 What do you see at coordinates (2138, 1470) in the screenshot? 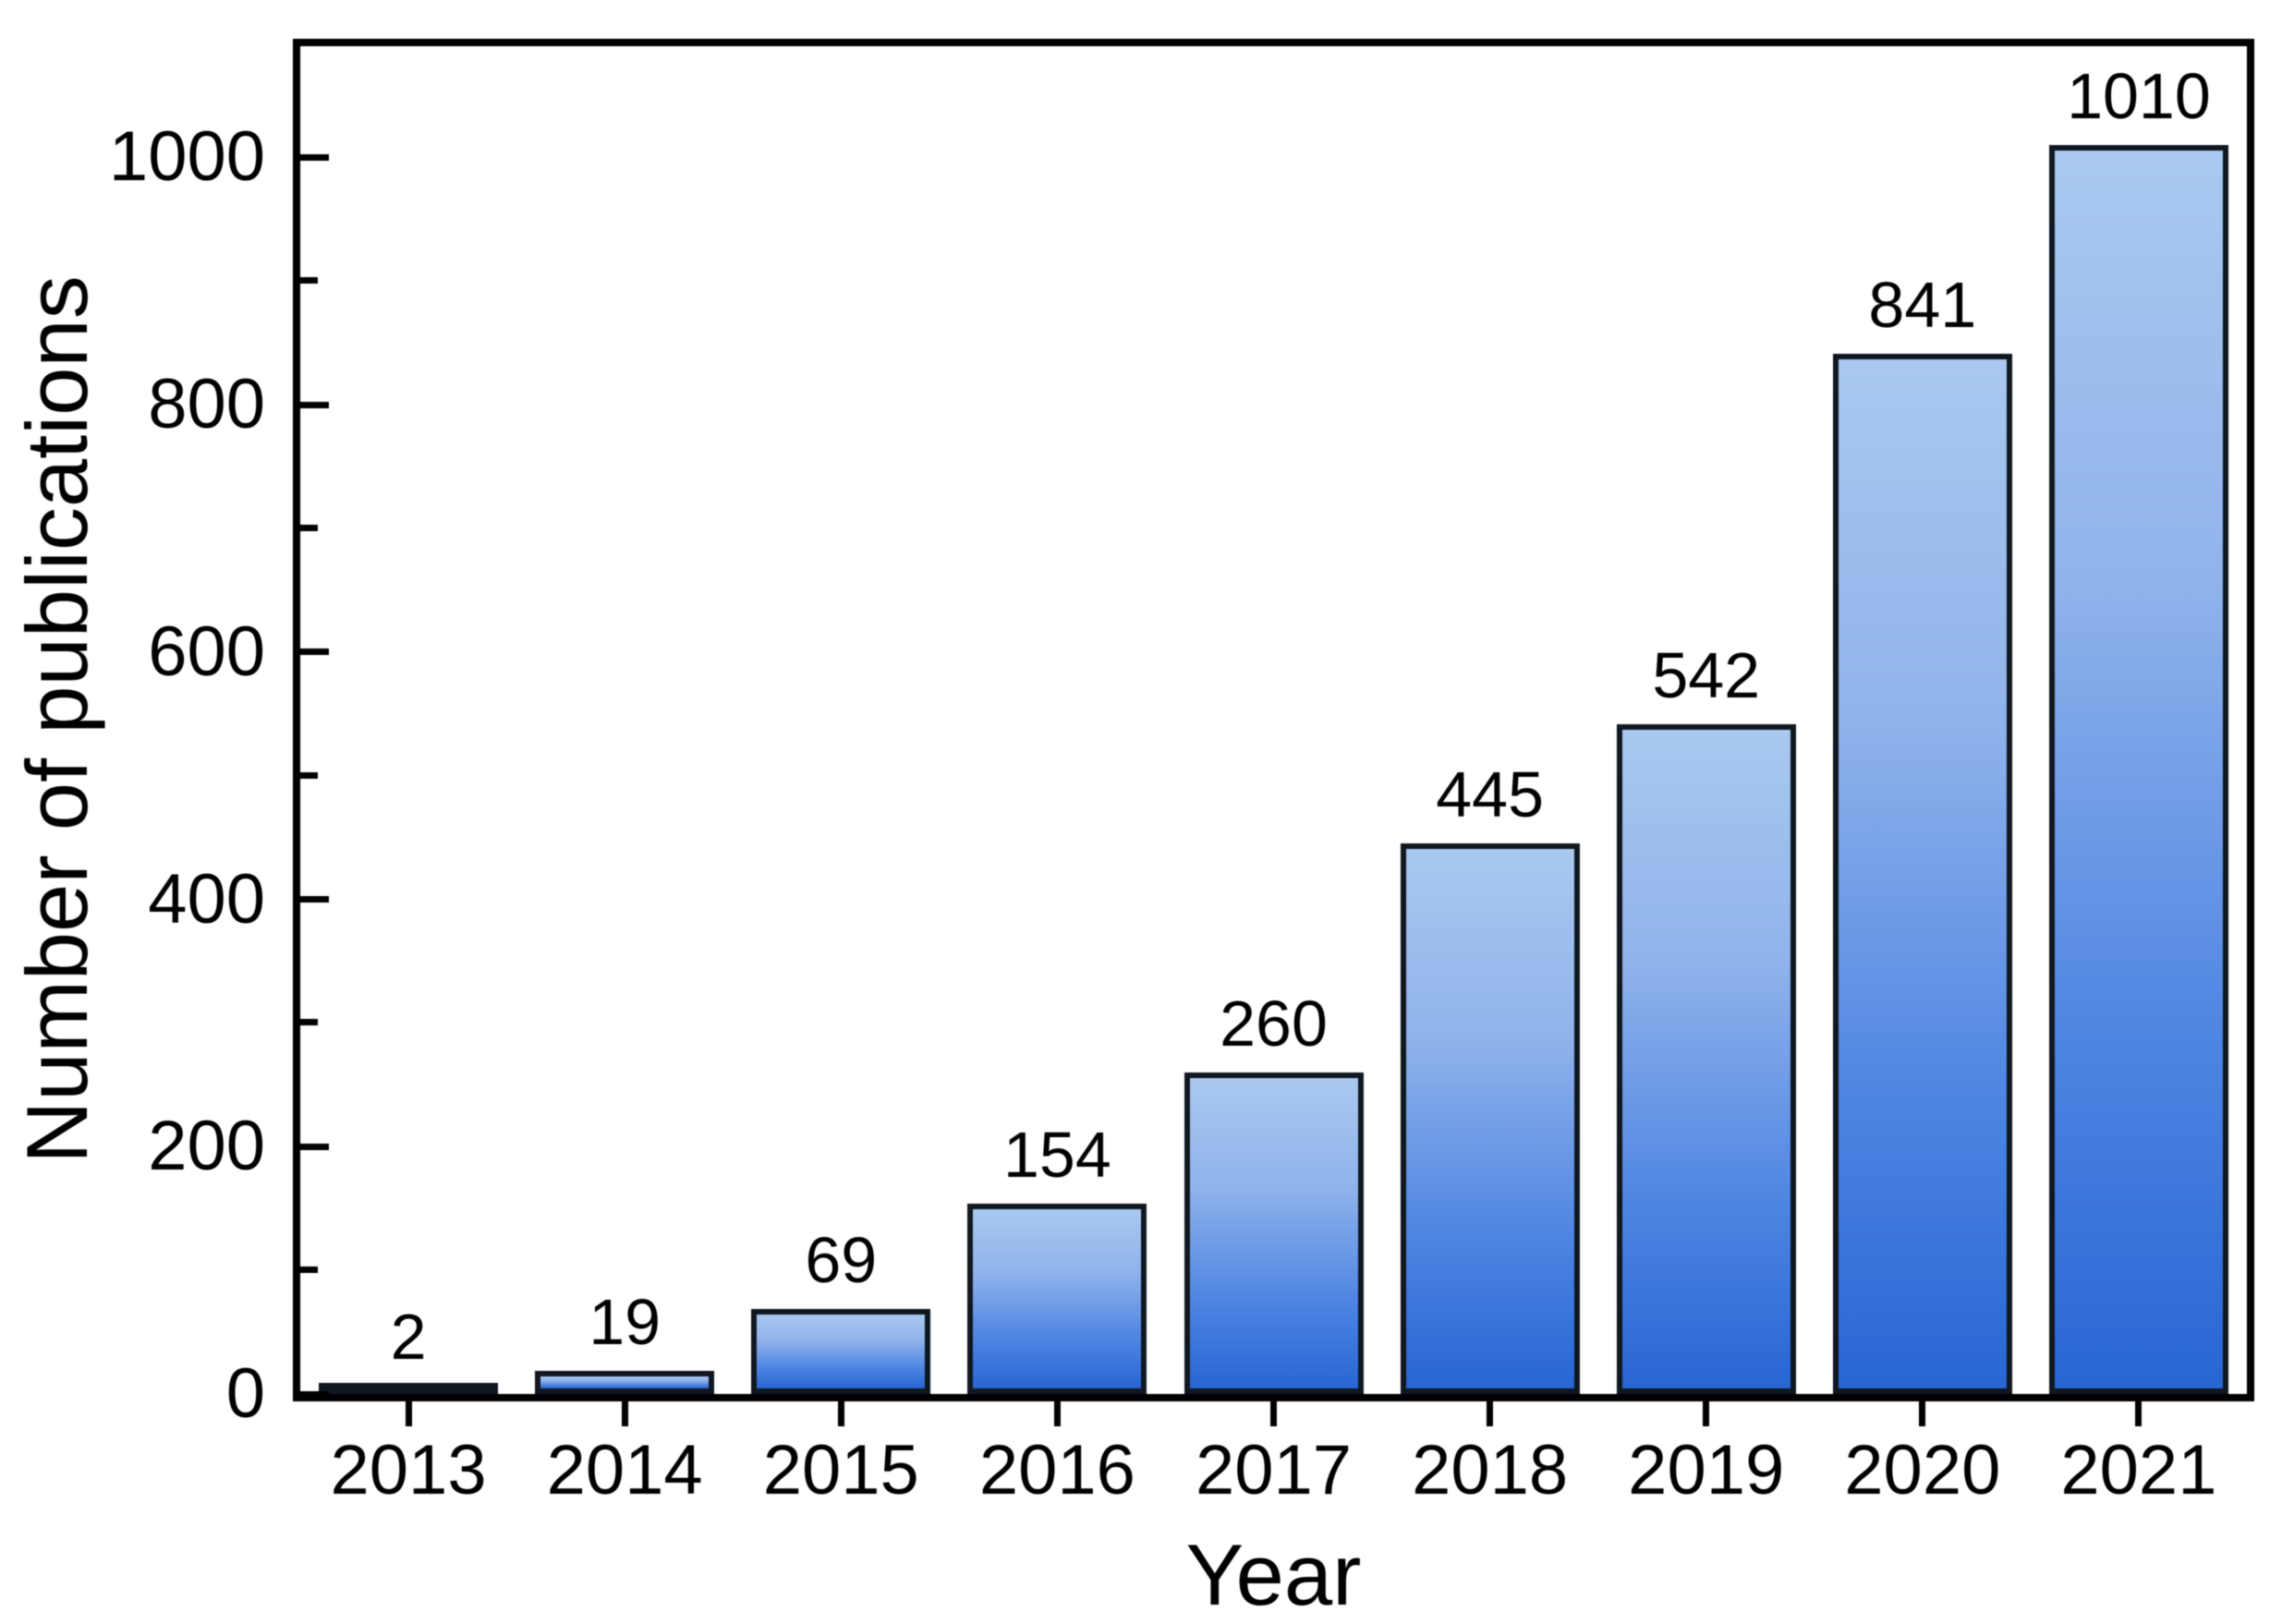
I see `x-tick-label-2021: 2021` at bounding box center [2138, 1470].